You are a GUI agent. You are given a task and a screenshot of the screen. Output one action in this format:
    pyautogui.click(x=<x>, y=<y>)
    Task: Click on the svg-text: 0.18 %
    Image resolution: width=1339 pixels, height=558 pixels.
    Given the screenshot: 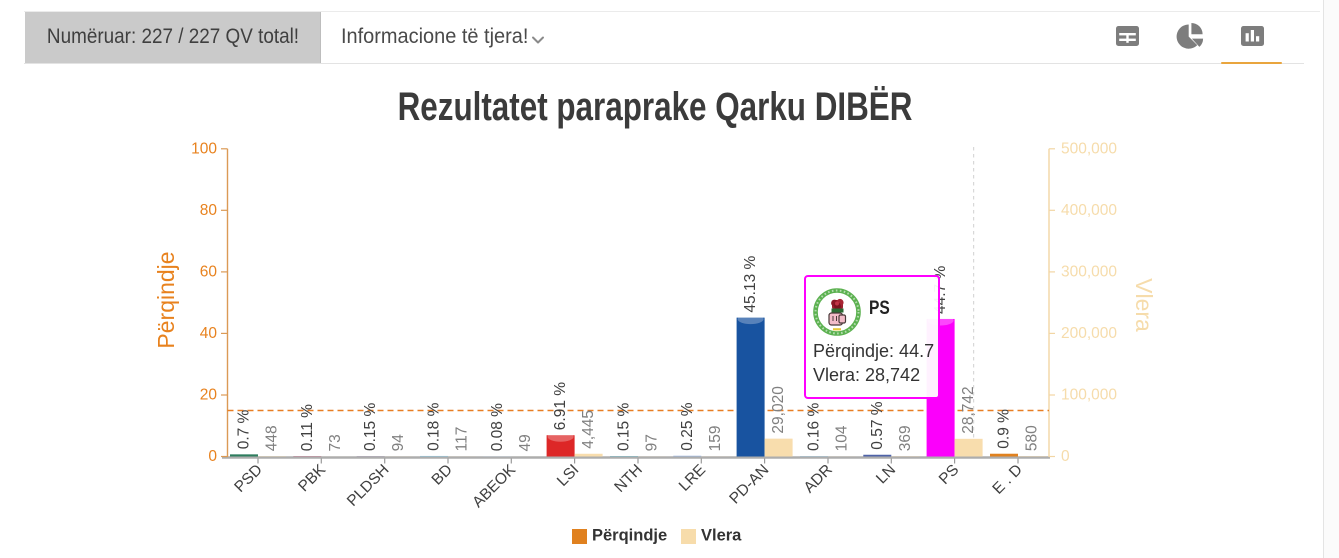 What is the action you would take?
    pyautogui.click(x=434, y=426)
    